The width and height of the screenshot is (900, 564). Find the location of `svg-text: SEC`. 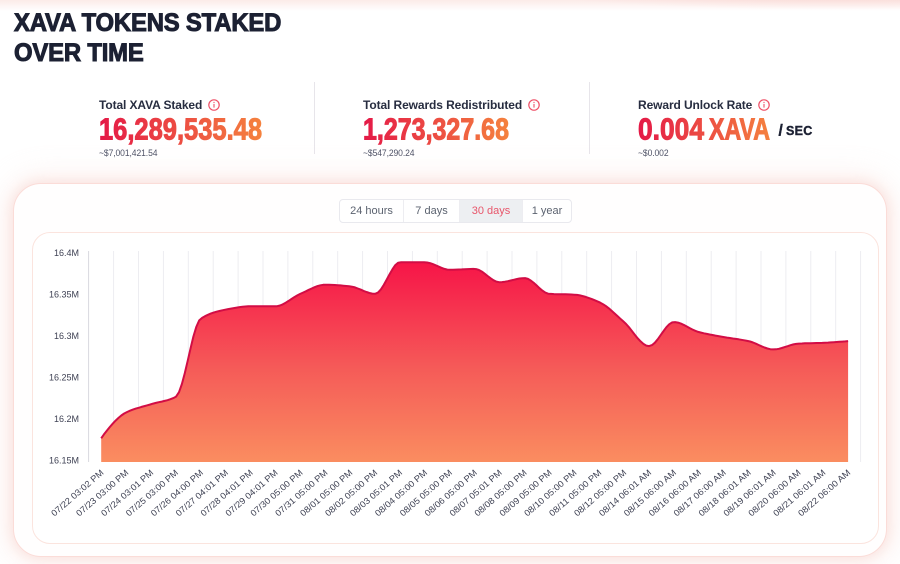

svg-text: SEC is located at coordinates (799, 131).